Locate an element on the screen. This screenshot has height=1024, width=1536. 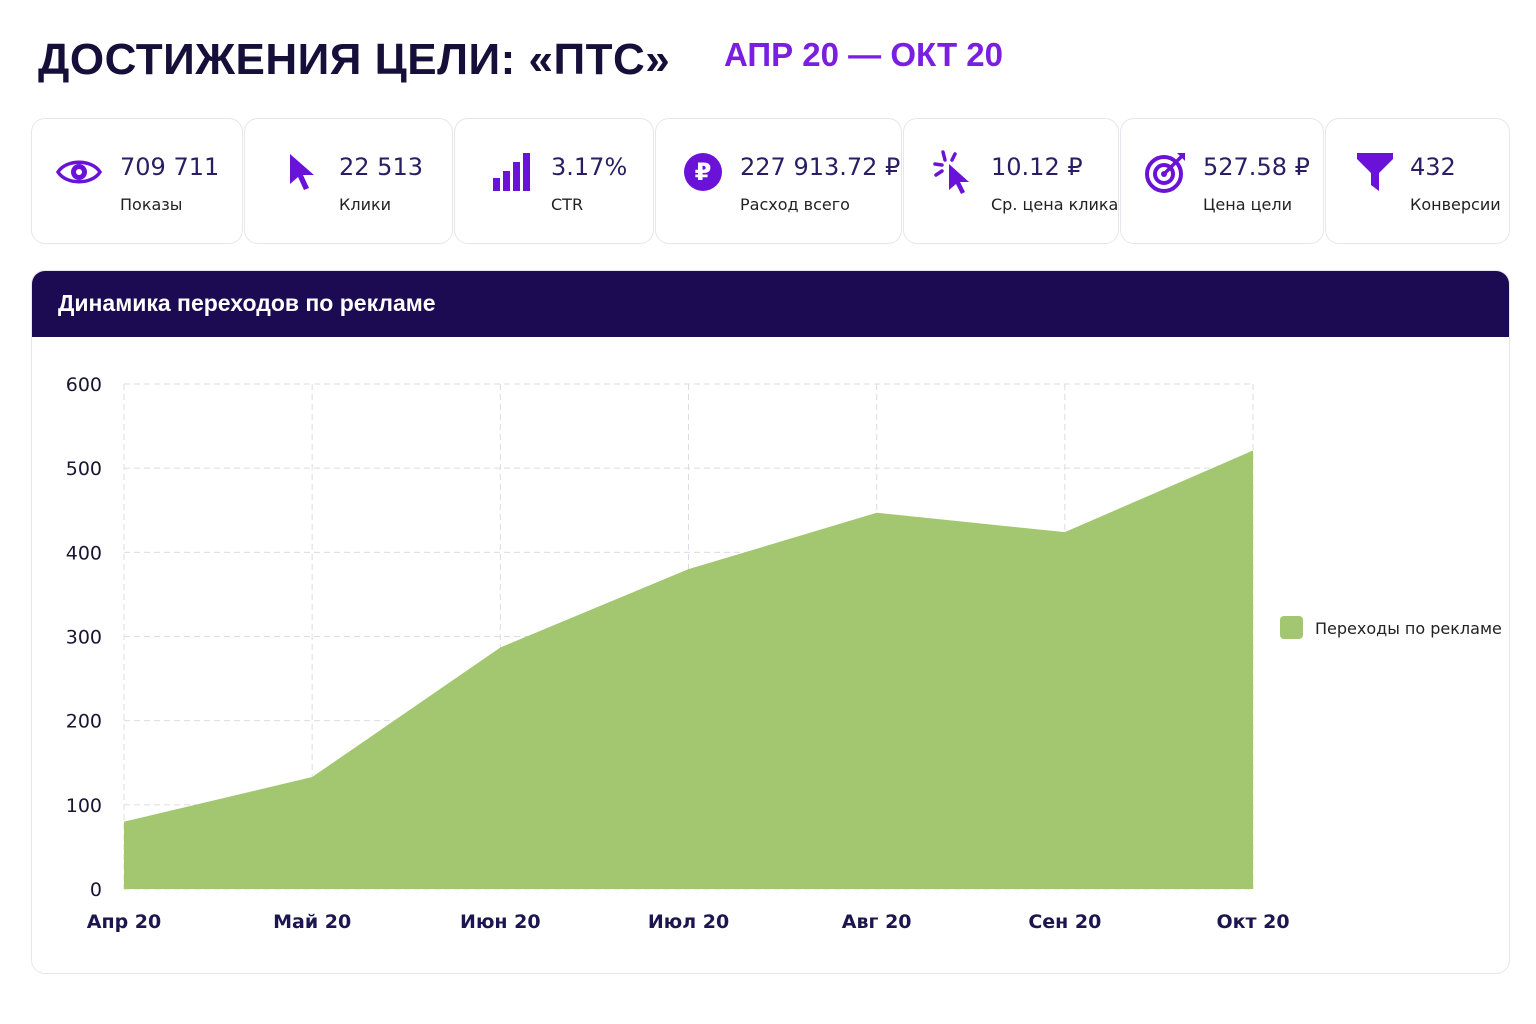
kpi-label: Ср. цена клика is located at coordinates (1055, 204).